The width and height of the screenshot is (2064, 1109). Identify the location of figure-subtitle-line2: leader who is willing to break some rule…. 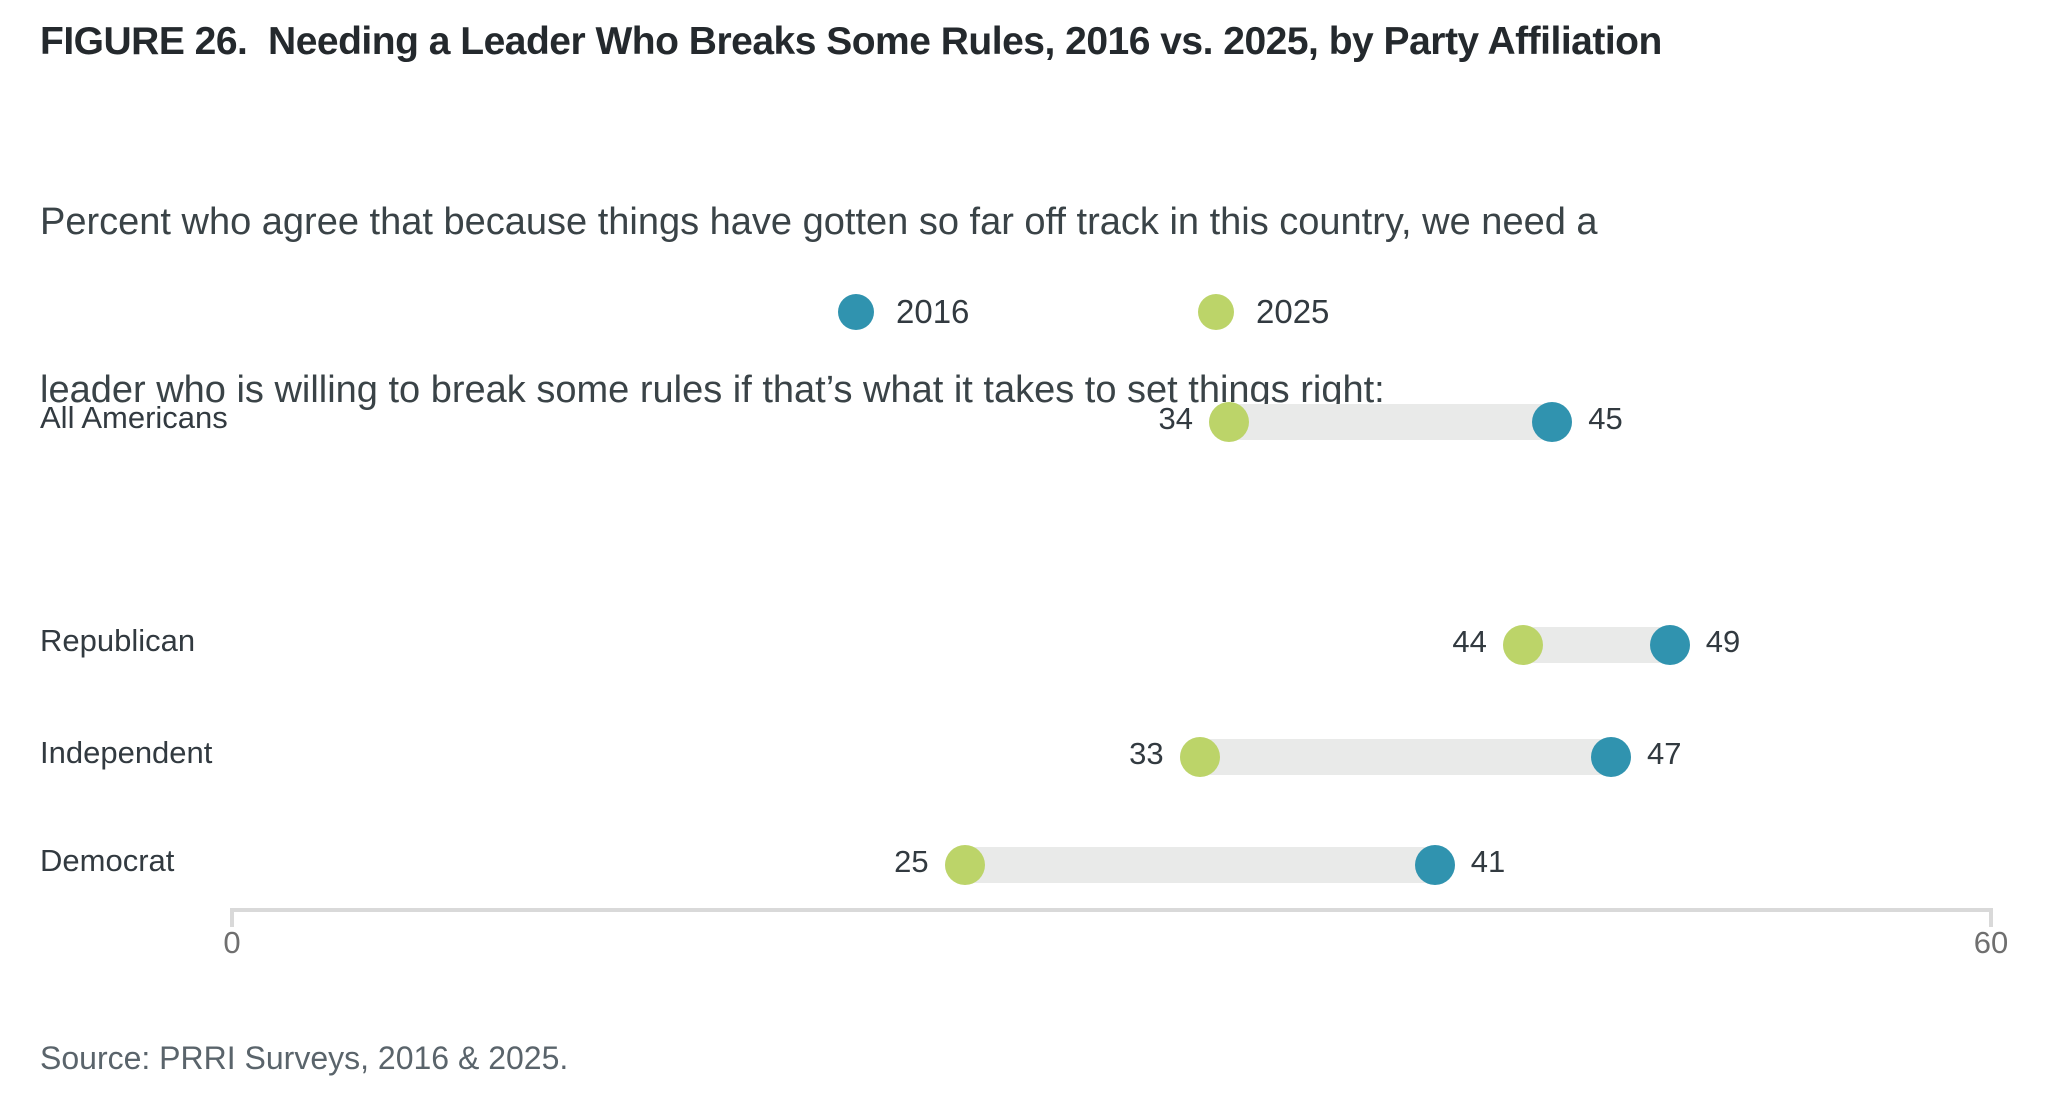
(712, 390).